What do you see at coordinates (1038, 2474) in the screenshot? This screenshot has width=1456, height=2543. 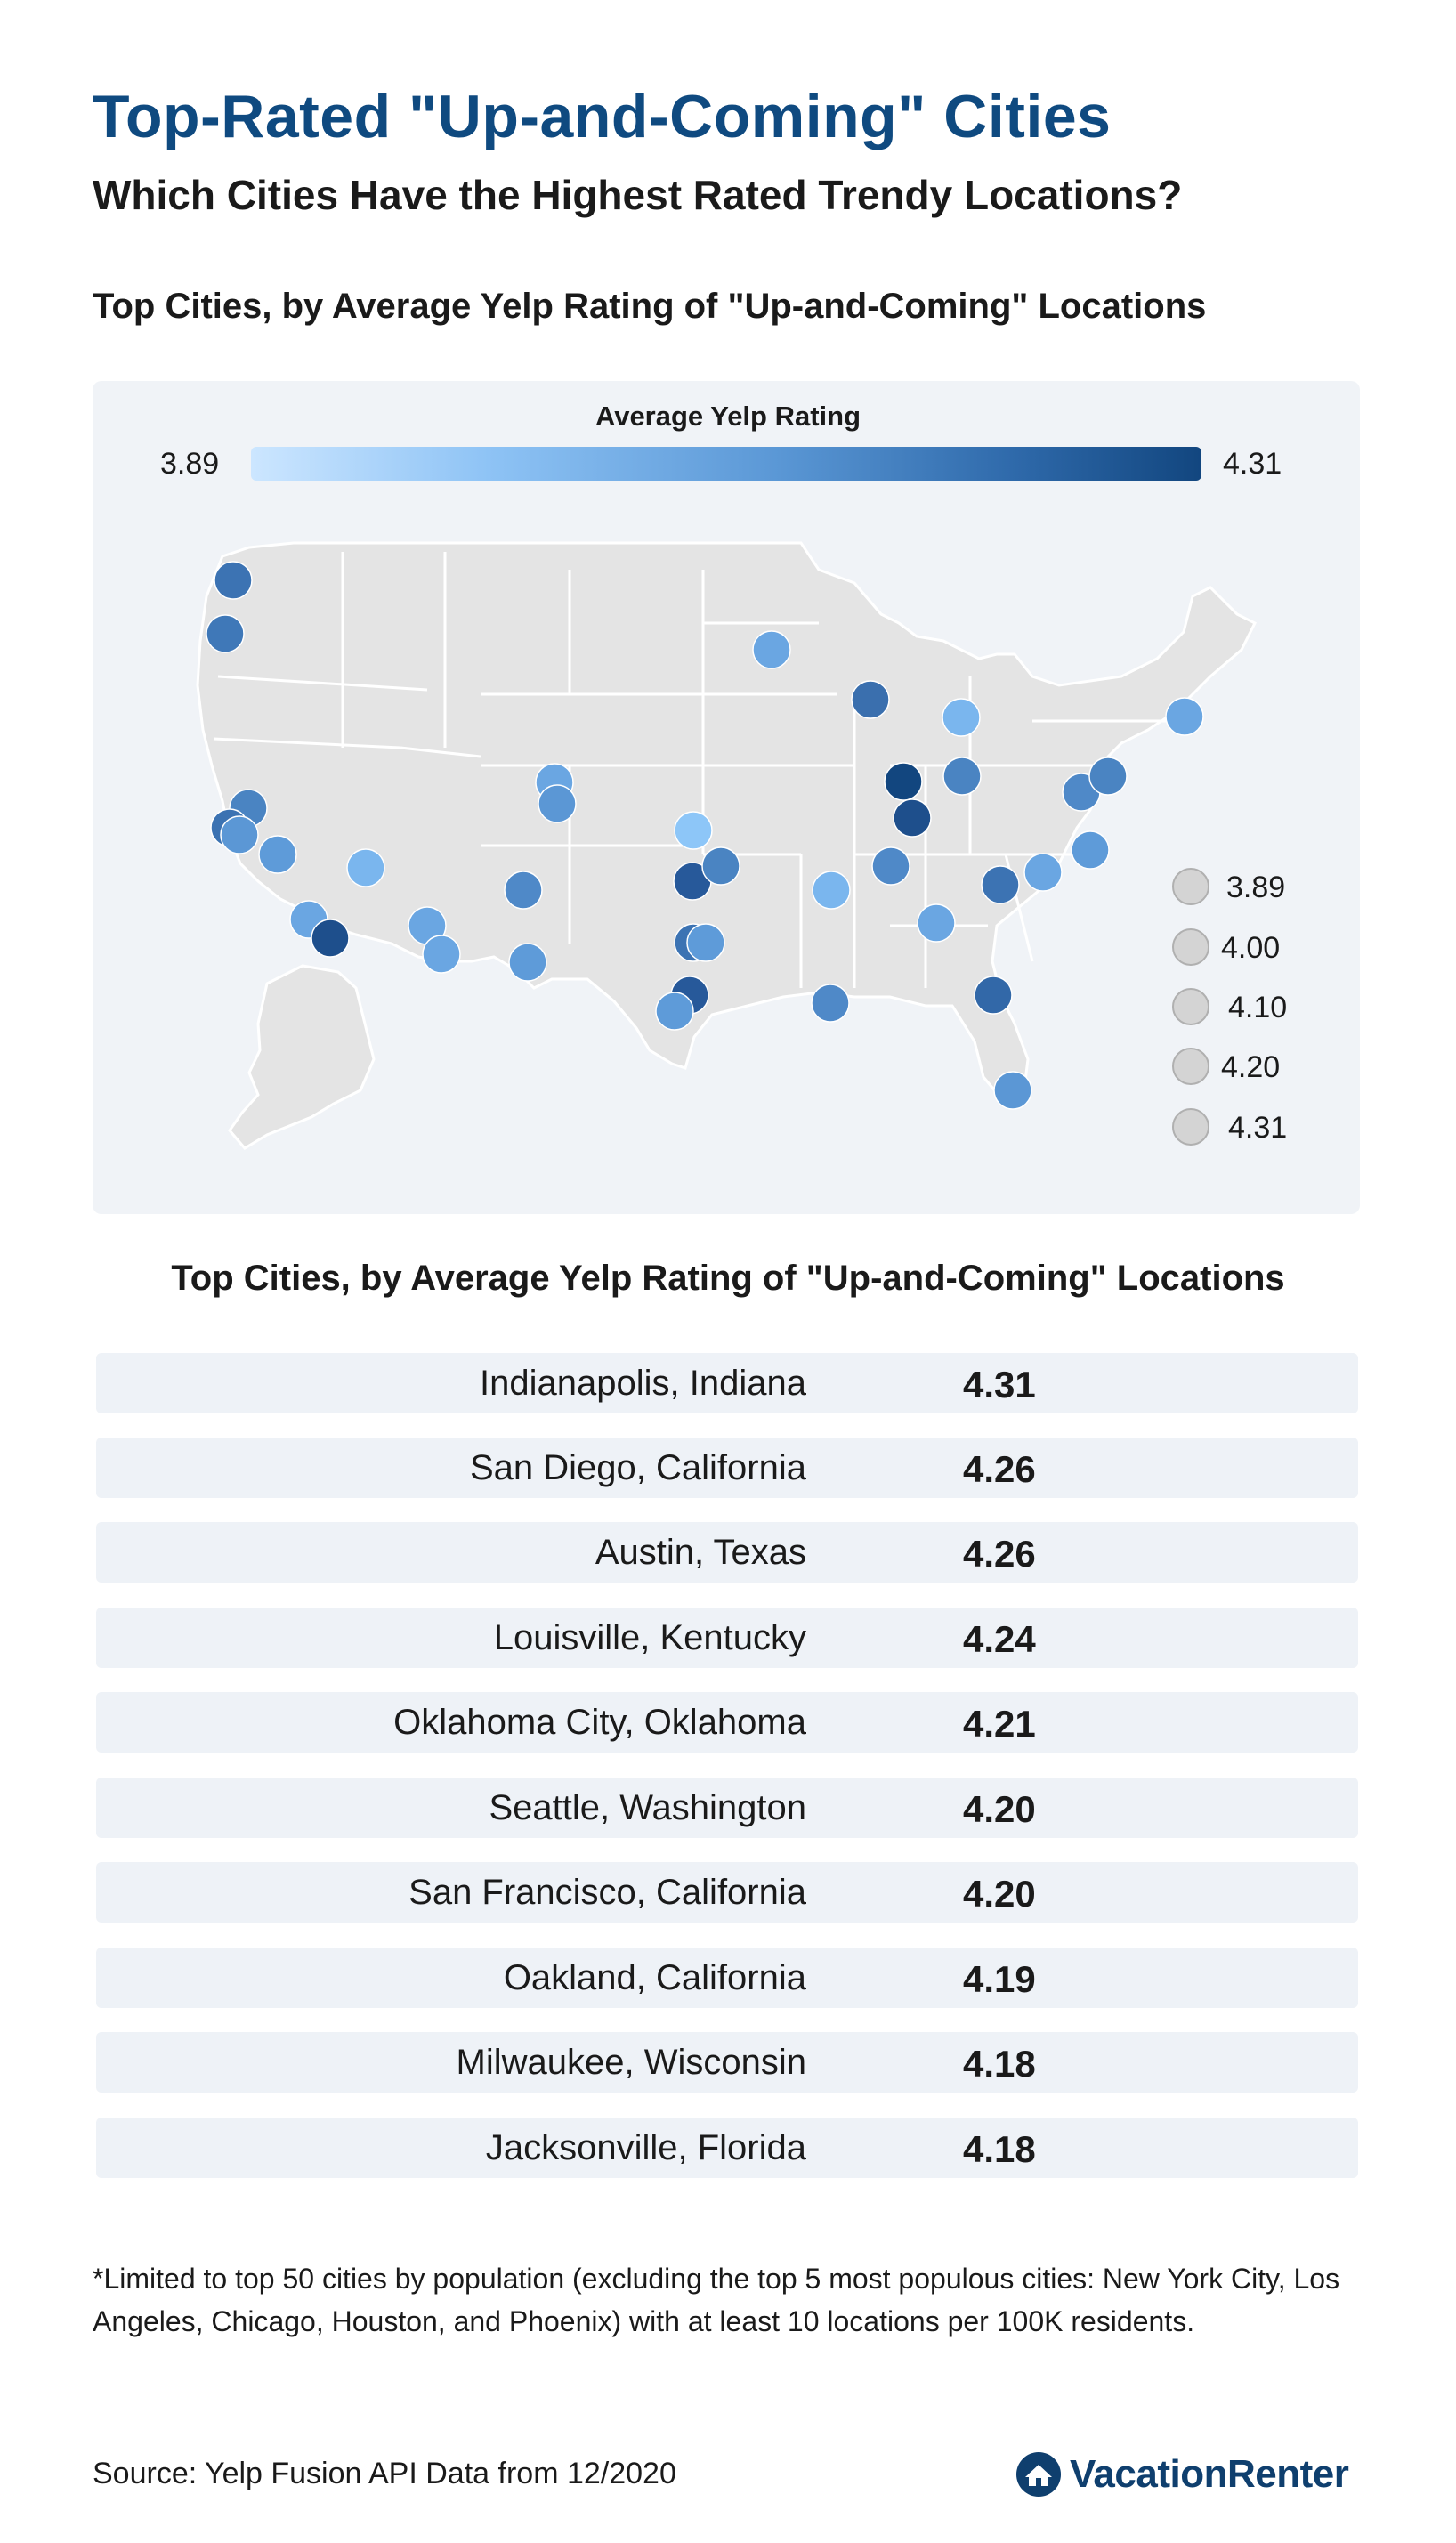 I see `house-icon` at bounding box center [1038, 2474].